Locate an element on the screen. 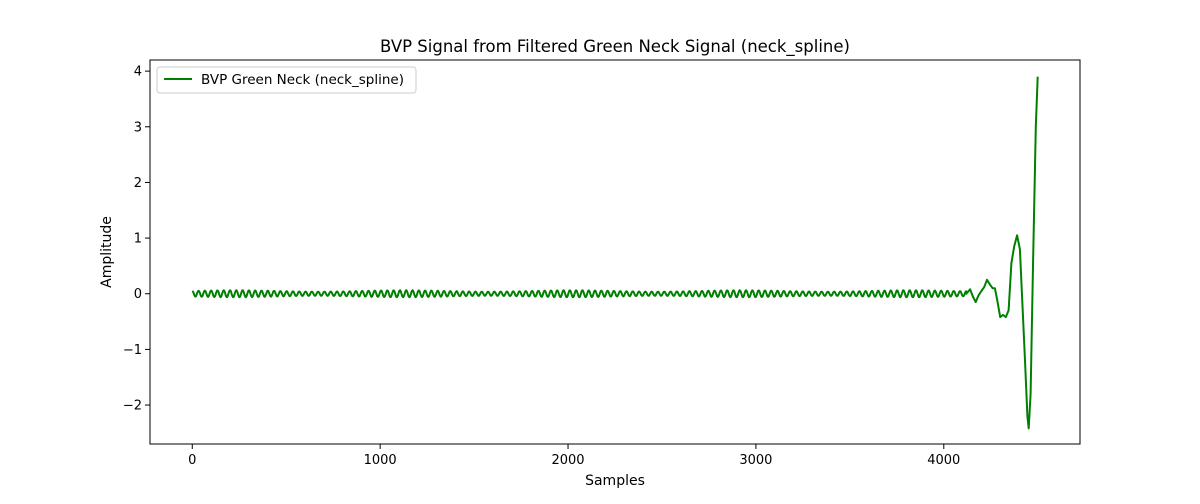 This screenshot has width=1200, height=504. y-tick-label: 2 is located at coordinates (138, 183).